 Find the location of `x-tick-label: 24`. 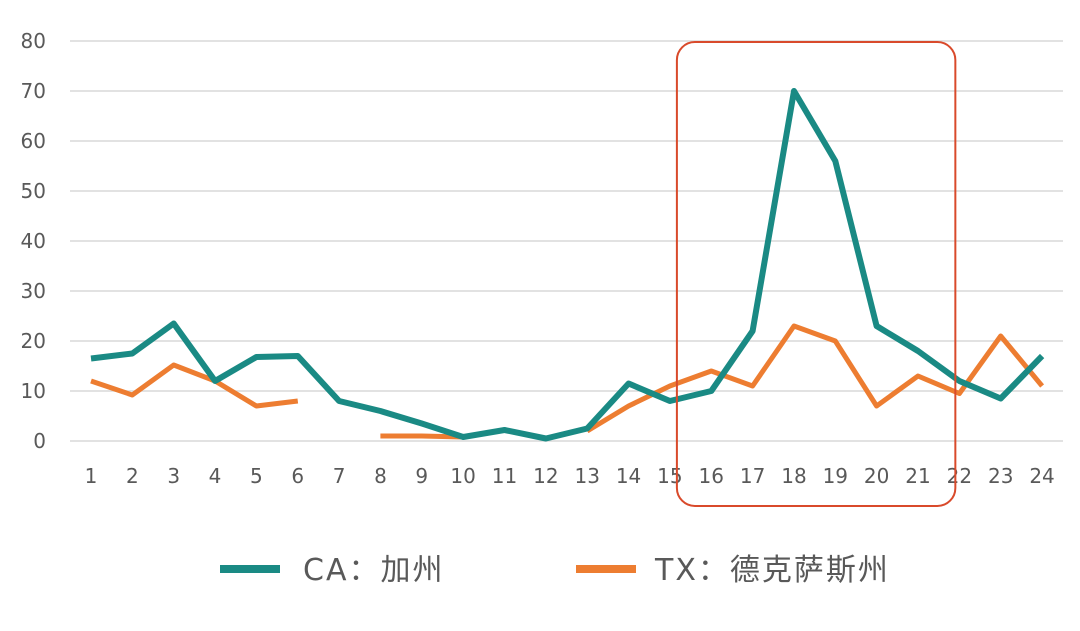

x-tick-label: 24 is located at coordinates (1041, 476).